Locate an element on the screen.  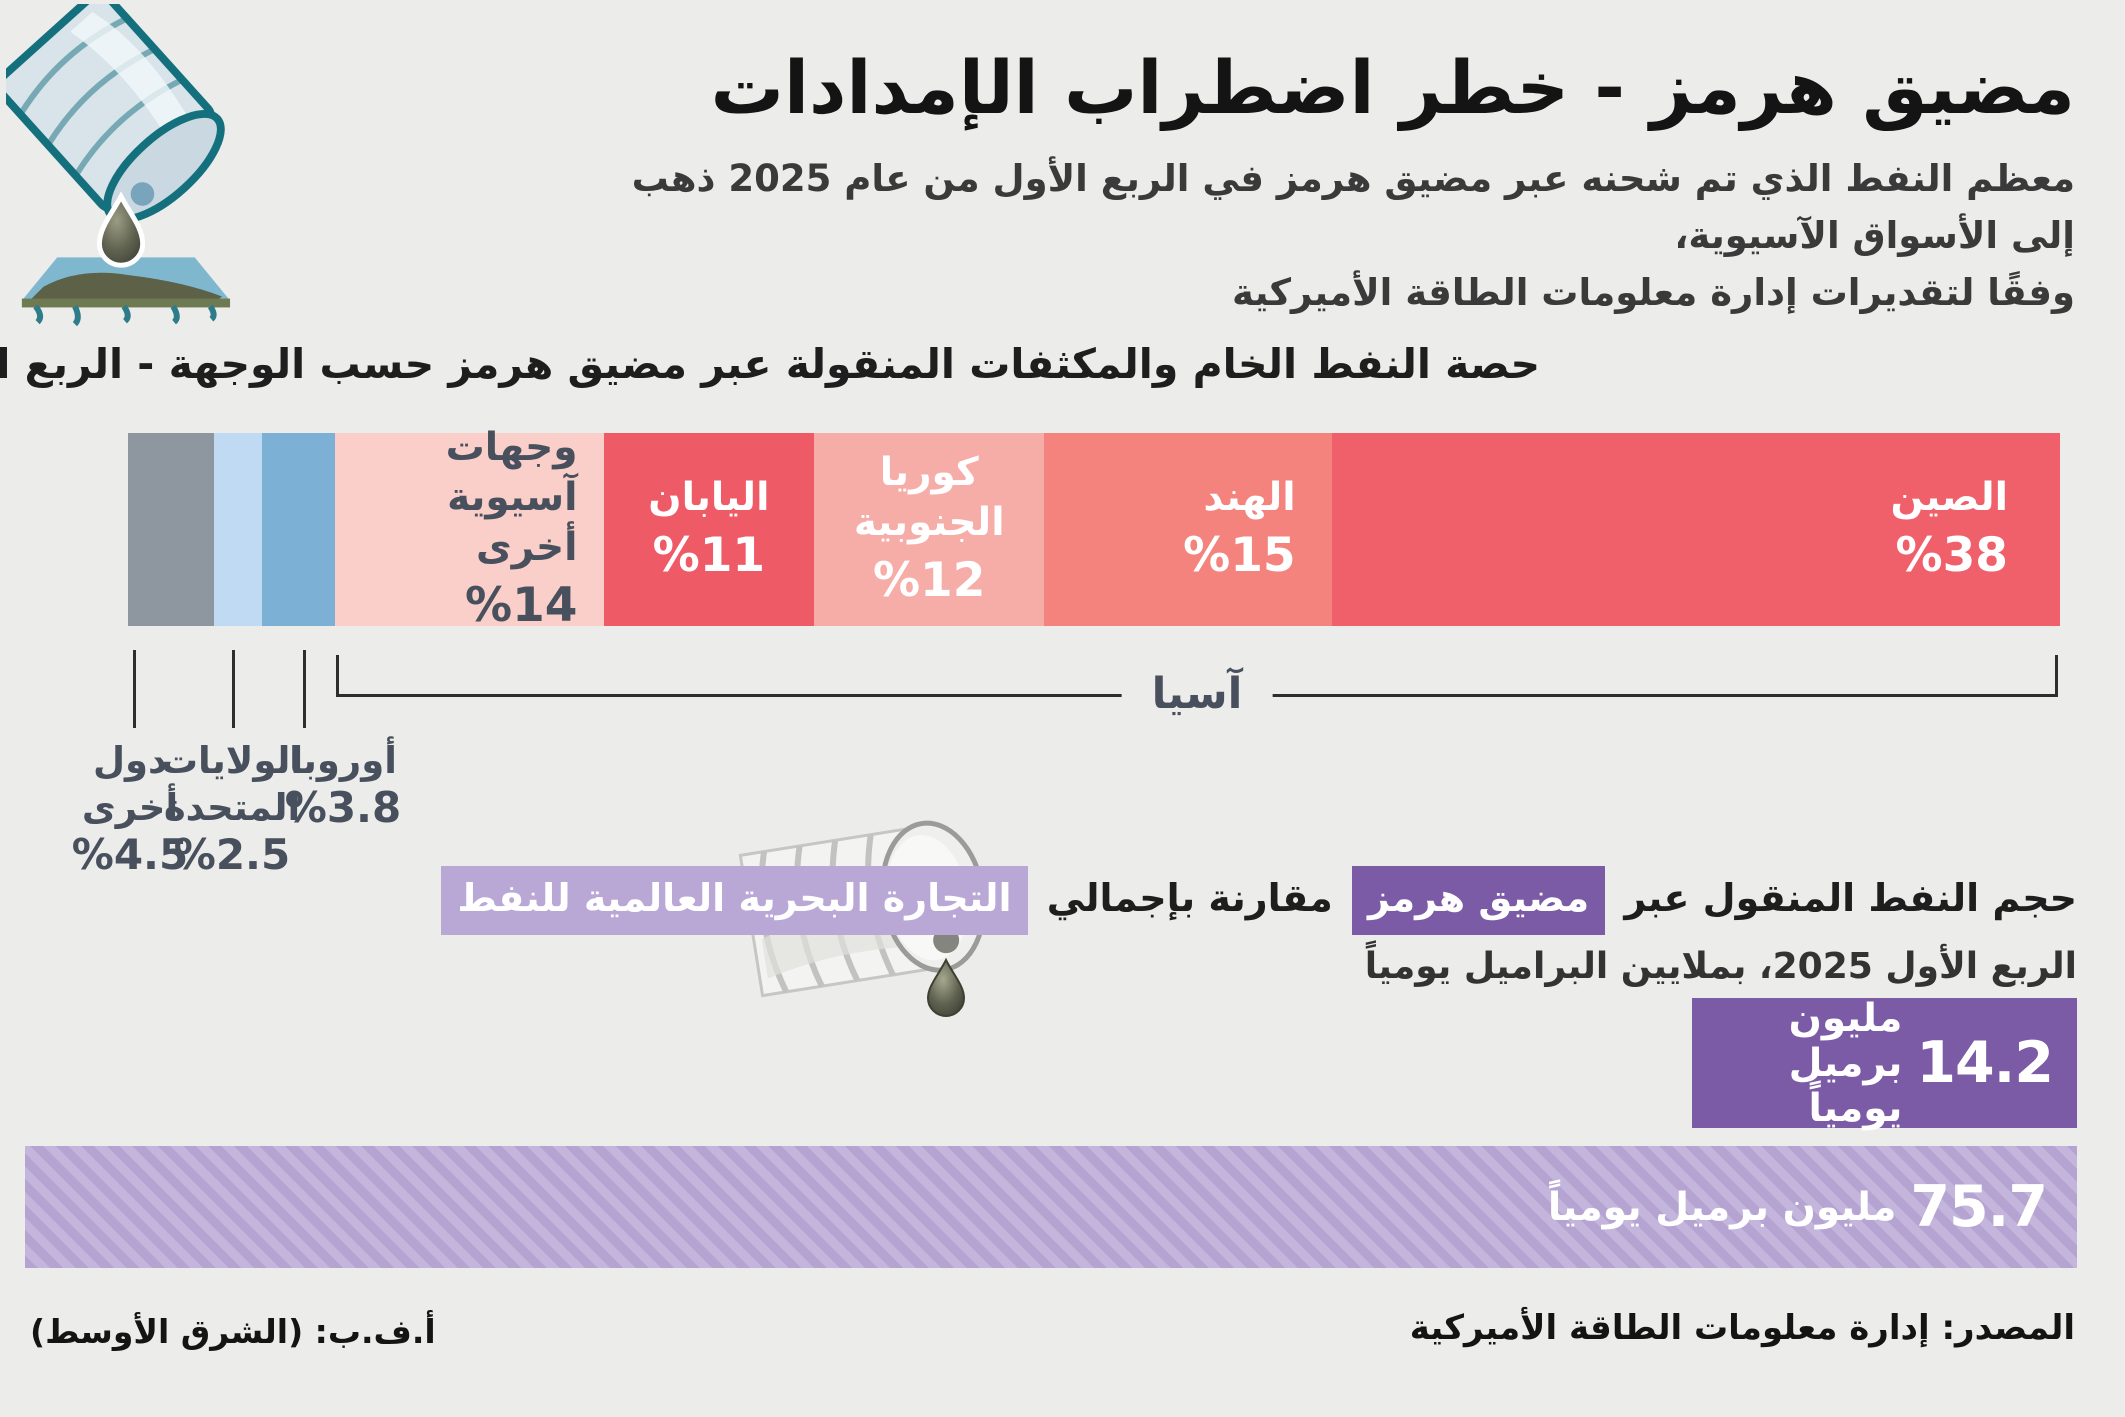
global-volume-value: 75.7 is located at coordinates (1979, 1207).